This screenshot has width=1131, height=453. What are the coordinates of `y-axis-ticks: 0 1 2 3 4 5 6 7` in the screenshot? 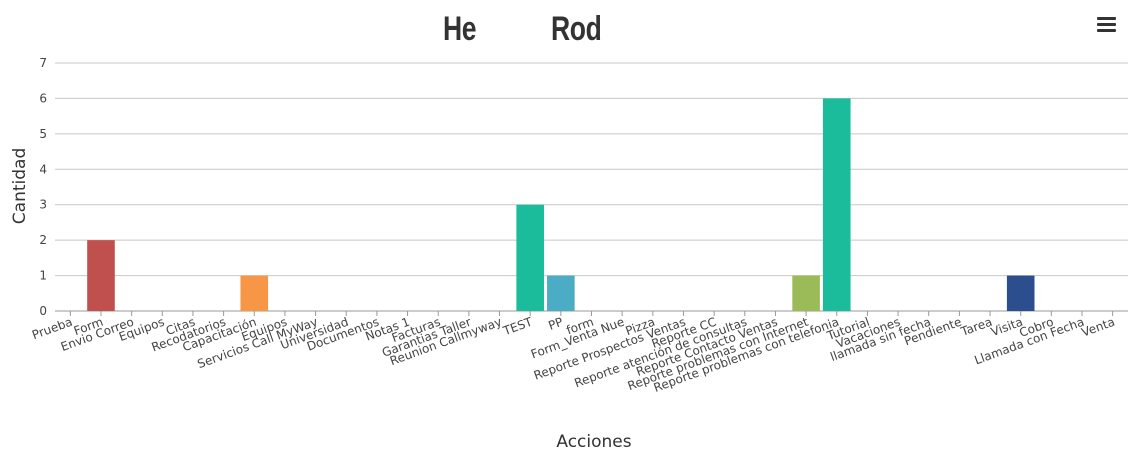 It's located at (43, 187).